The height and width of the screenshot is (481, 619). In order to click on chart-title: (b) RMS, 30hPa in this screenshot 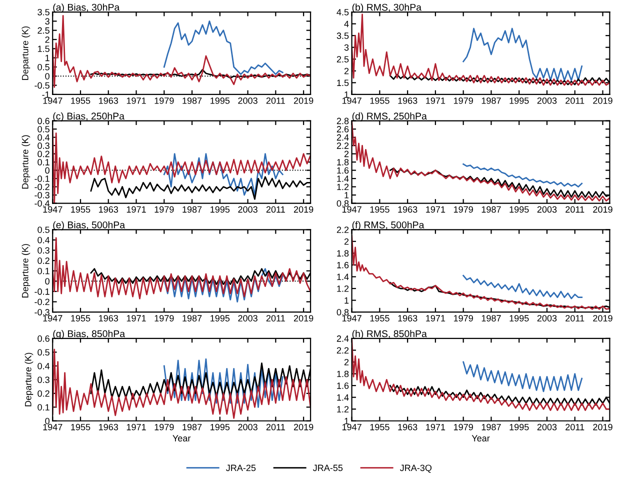, I will do `click(387, 8)`.